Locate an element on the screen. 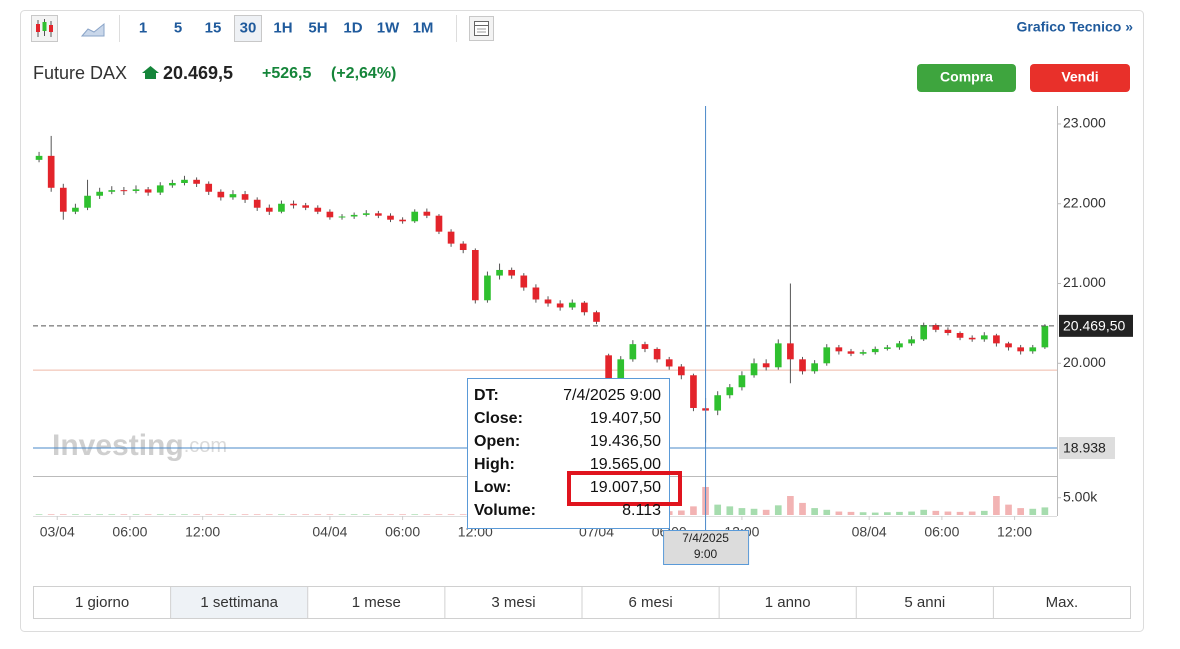  crosshair-x-label: 7/4/2025 is located at coordinates (705, 538).